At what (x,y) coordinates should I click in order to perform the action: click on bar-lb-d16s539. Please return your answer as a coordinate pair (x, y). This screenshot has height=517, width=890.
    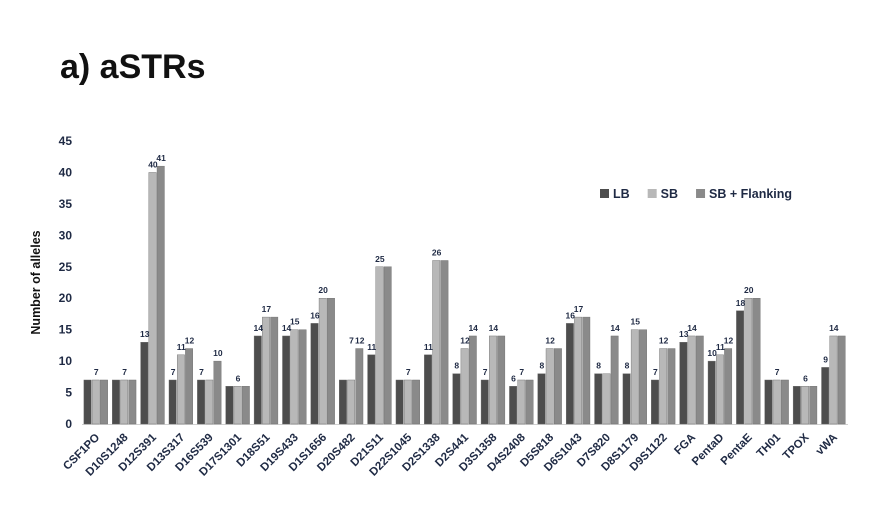
    Looking at the image, I should click on (201, 402).